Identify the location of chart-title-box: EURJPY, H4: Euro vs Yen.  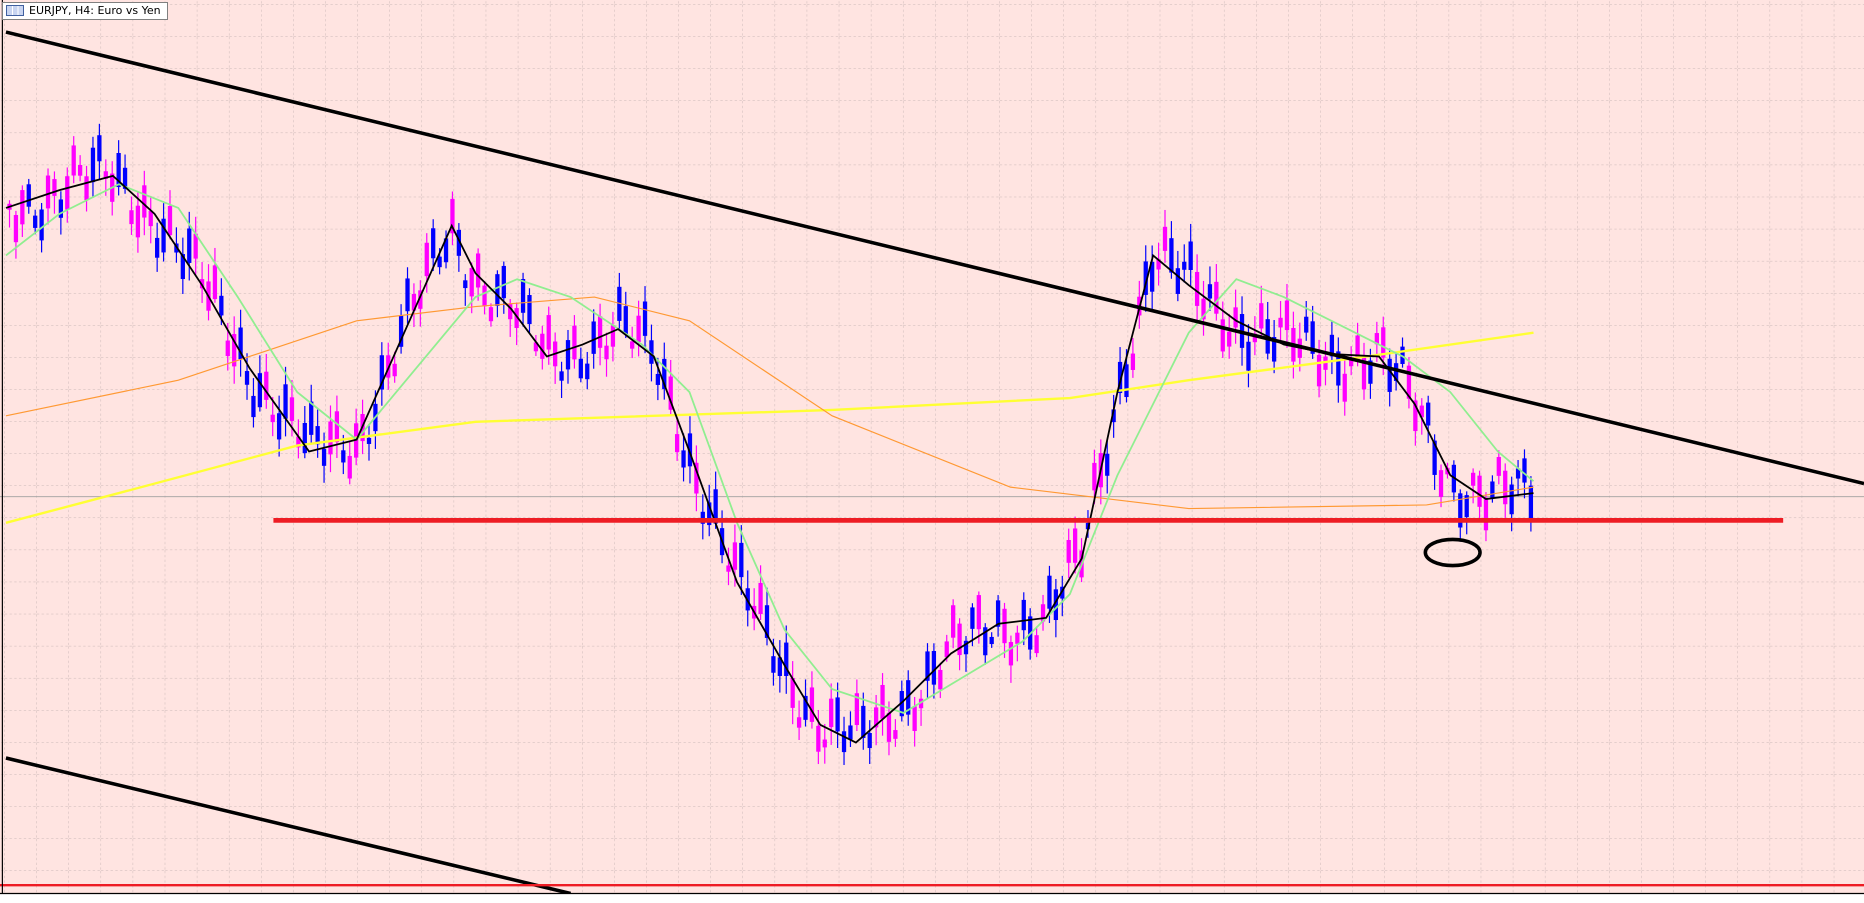
(85, 11).